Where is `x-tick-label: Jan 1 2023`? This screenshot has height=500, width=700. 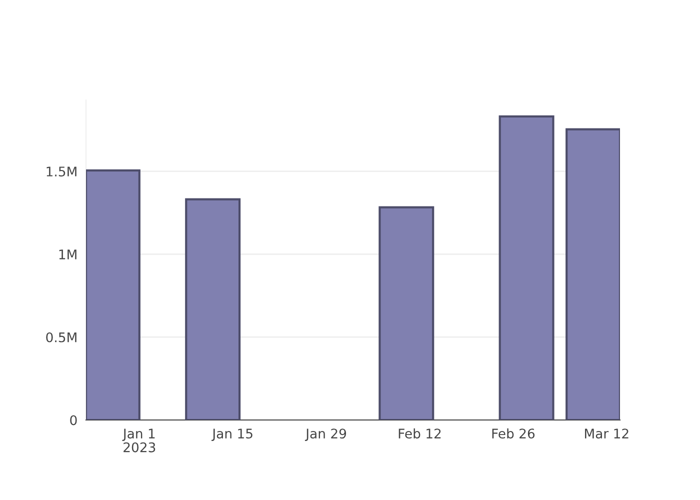 x-tick-label: Jan 1 2023 is located at coordinates (139, 440).